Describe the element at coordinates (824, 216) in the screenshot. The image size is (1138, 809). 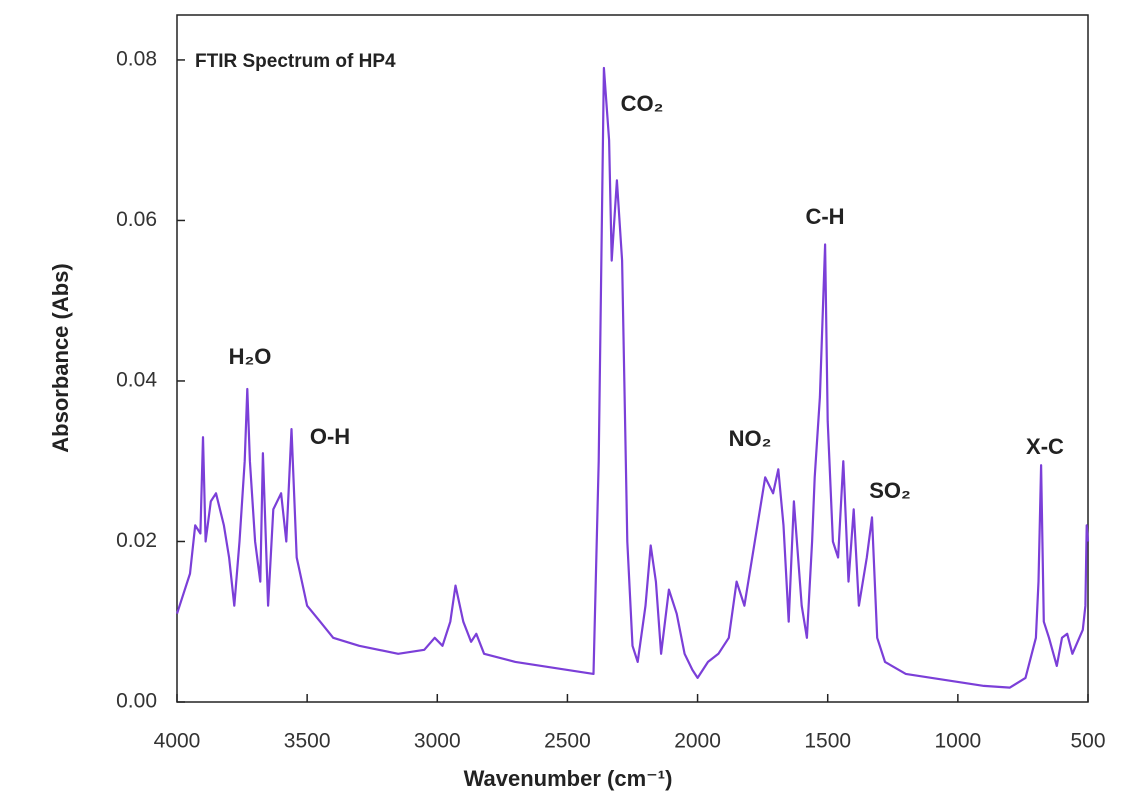
I see `peak-annotation: C-H` at that location.